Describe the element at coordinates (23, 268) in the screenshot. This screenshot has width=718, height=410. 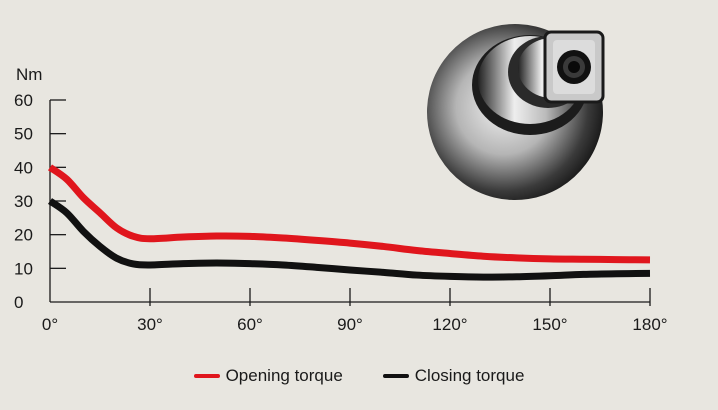
I see `y-tick-label: 10` at that location.